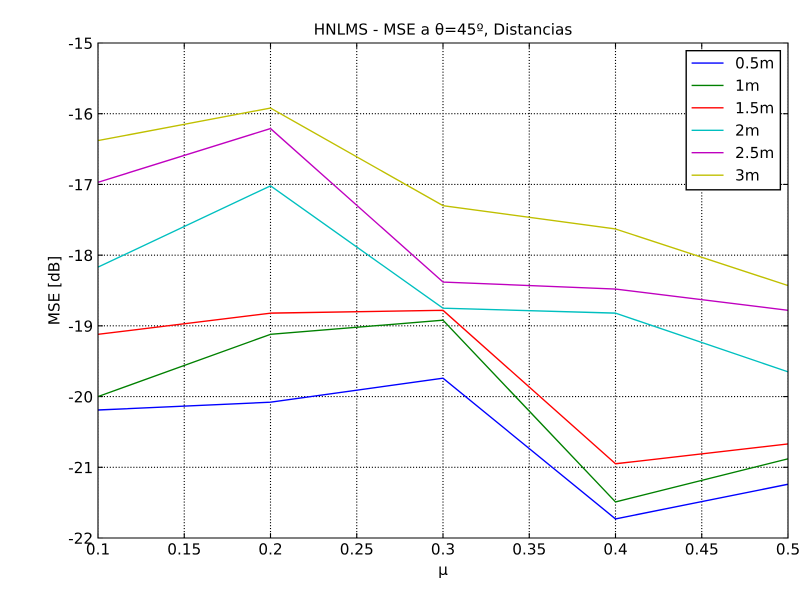 Image resolution: width=803 pixels, height=590 pixels. I want to click on y-tick-label: -18, so click(80, 256).